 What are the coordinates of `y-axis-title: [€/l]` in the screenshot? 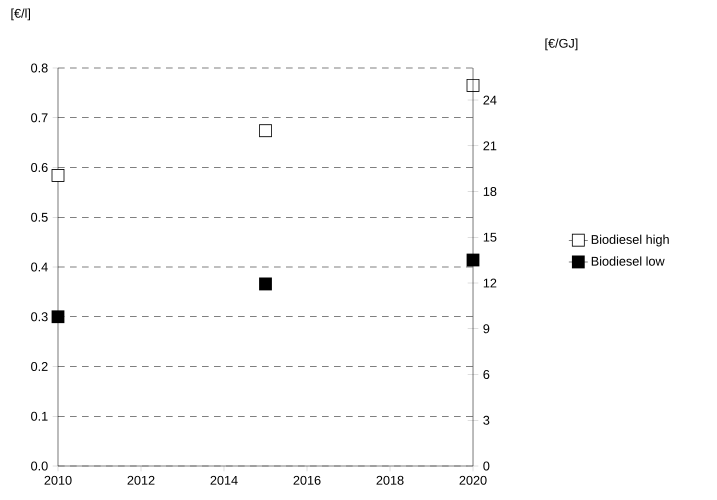 It's located at (20, 14).